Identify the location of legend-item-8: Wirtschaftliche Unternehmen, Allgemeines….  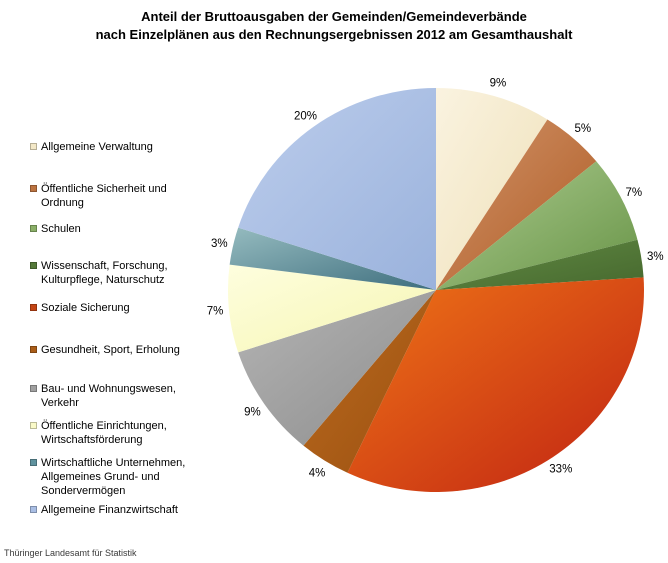
(119, 477).